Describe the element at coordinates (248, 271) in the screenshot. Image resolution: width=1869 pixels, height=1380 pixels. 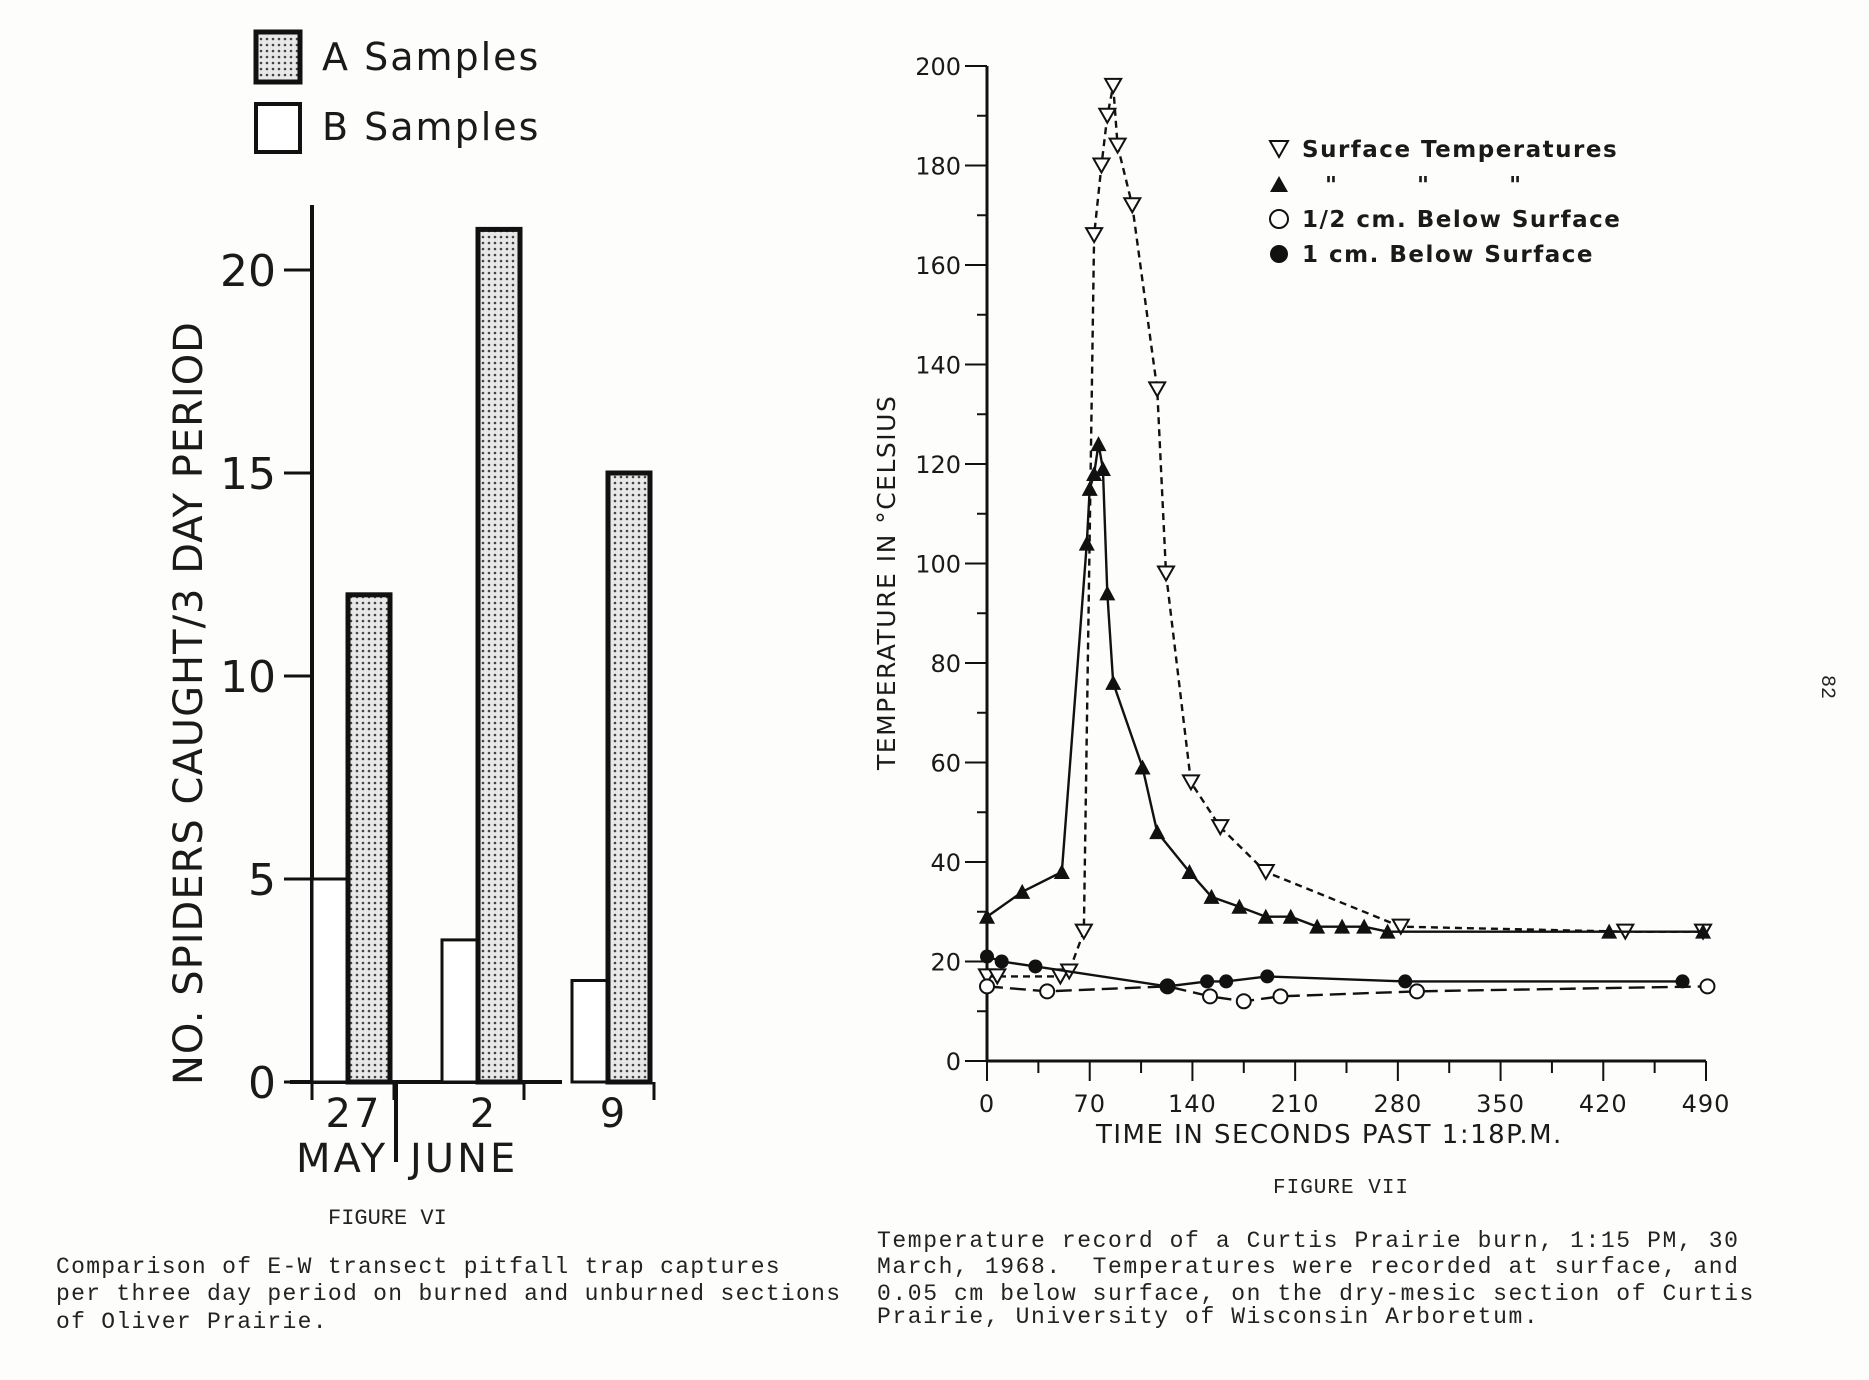
I see `fig6-y-tick-label: 20` at that location.